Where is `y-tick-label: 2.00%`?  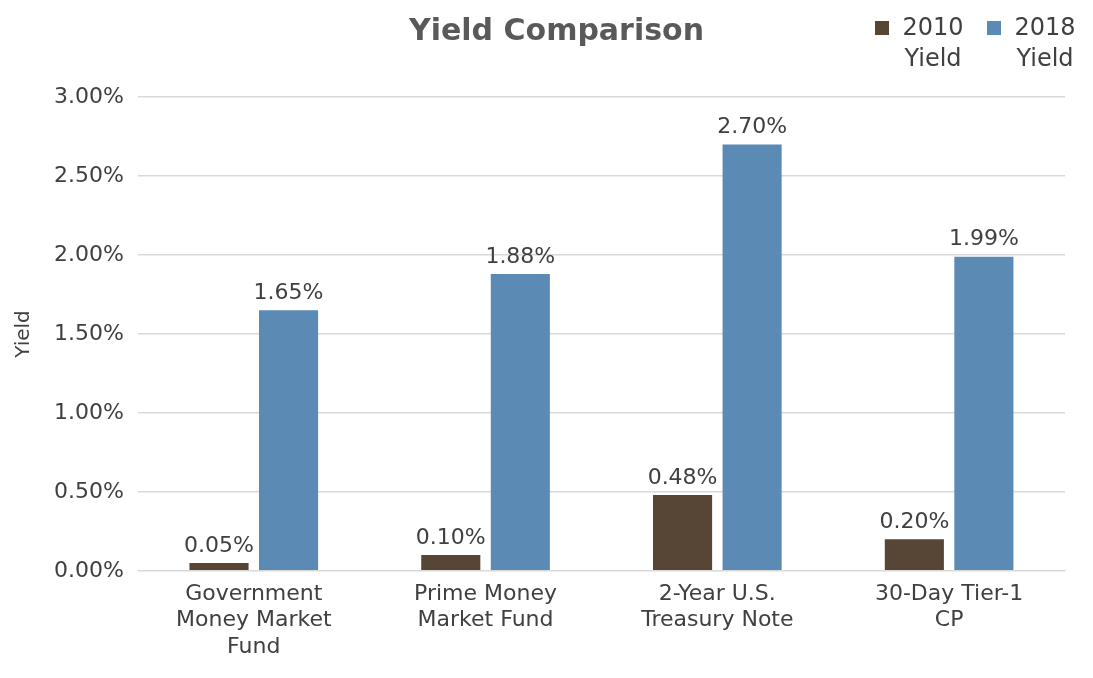 y-tick-label: 2.00% is located at coordinates (89, 253).